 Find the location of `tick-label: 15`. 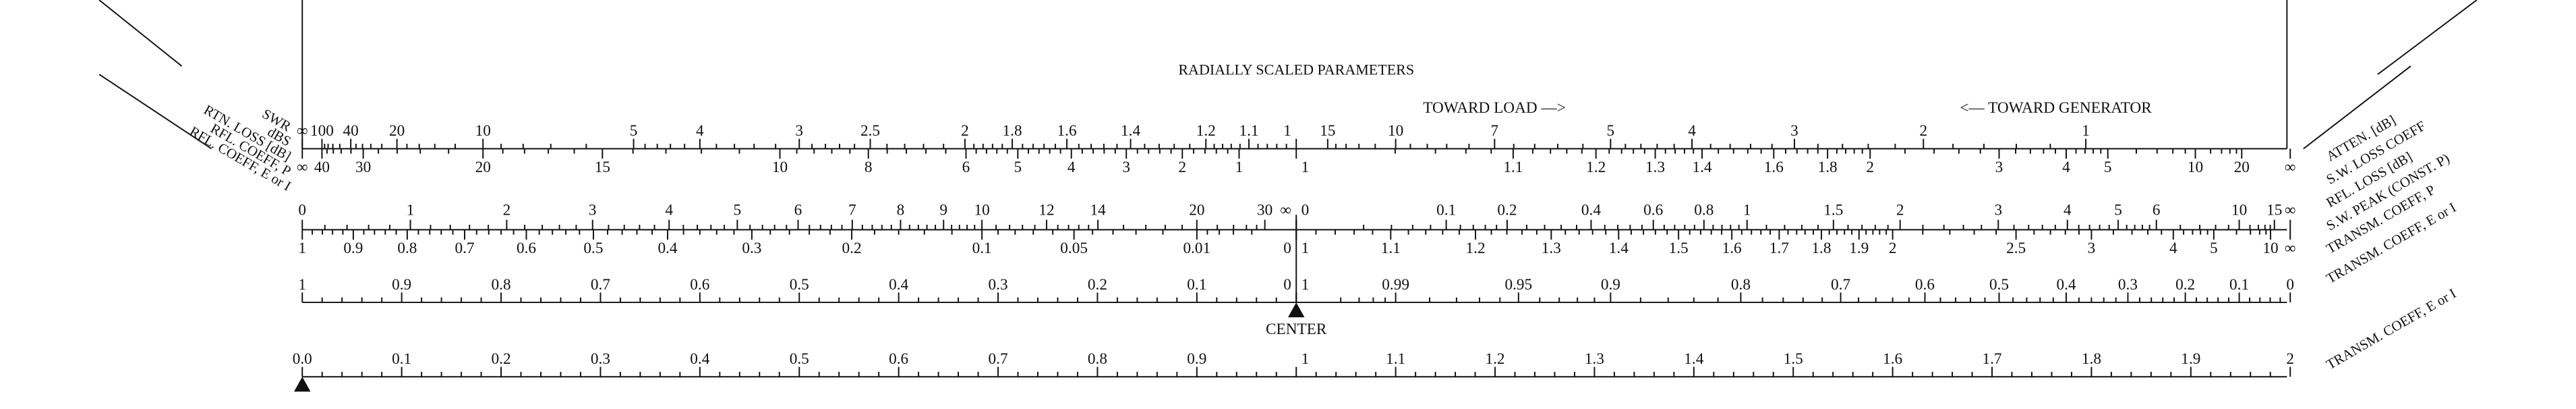

tick-label: 15 is located at coordinates (2274, 210).